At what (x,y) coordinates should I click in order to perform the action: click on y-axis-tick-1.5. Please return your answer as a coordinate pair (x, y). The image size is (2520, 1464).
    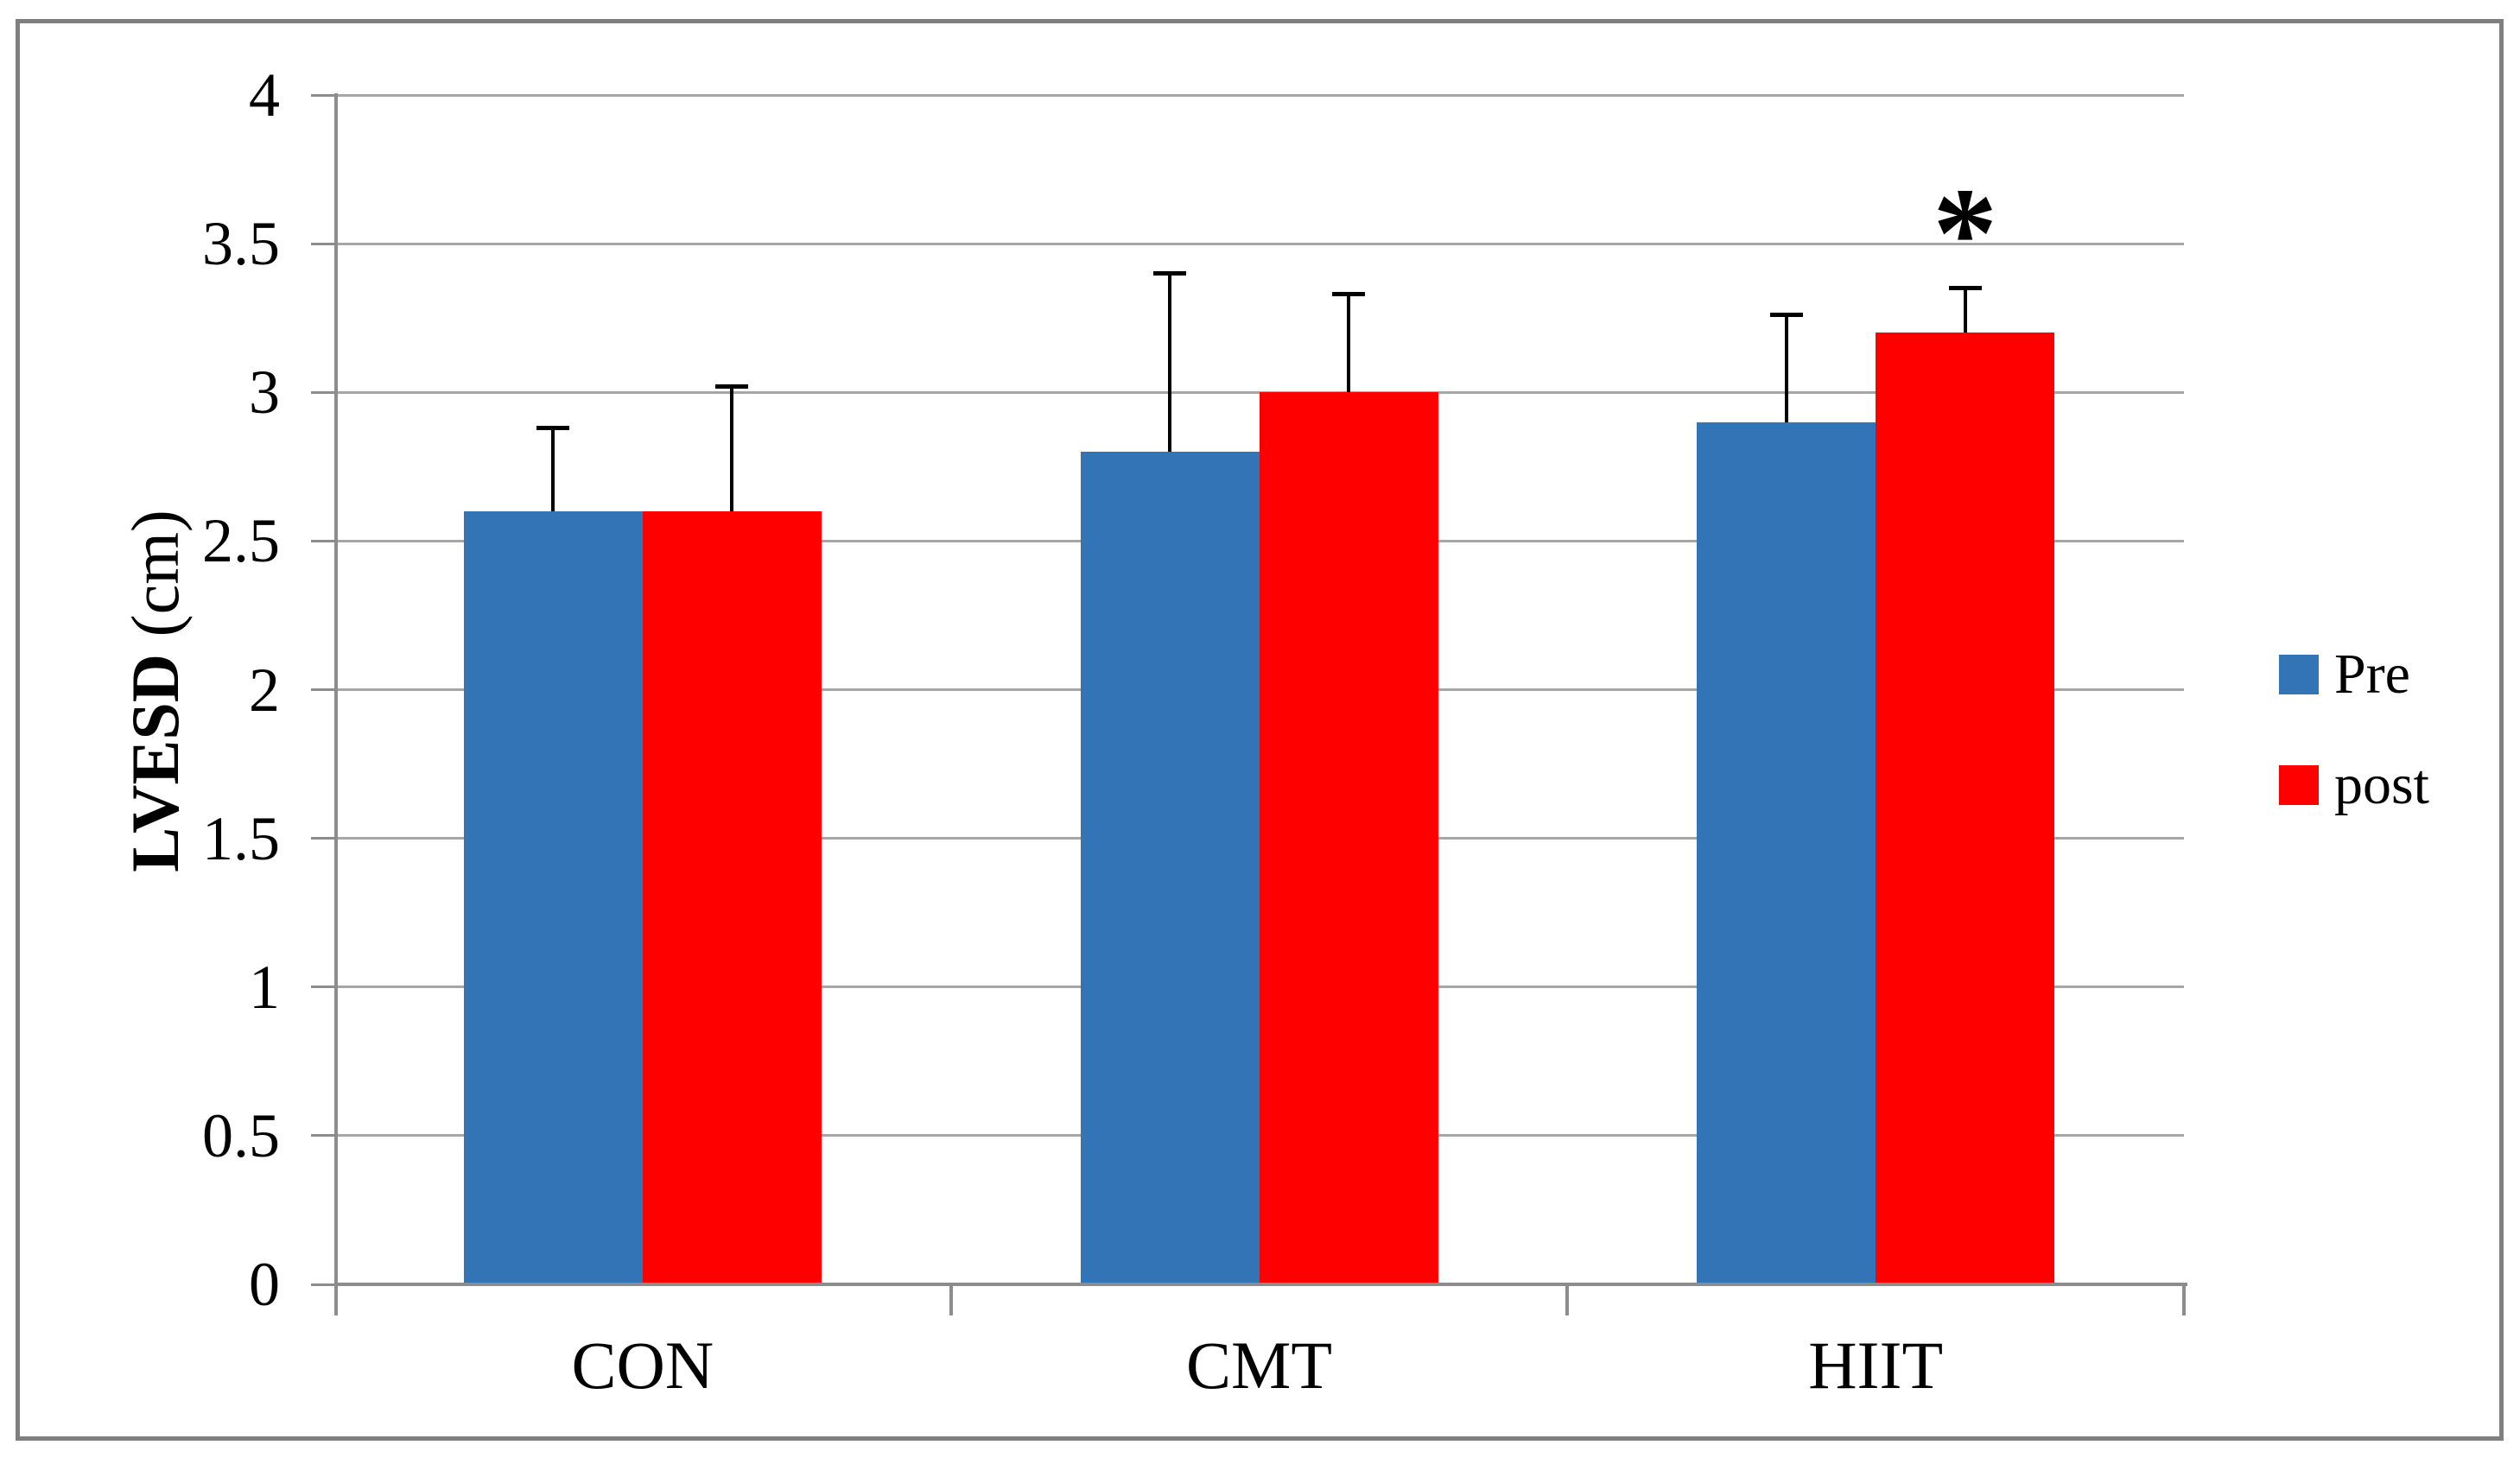
    Looking at the image, I should click on (322, 838).